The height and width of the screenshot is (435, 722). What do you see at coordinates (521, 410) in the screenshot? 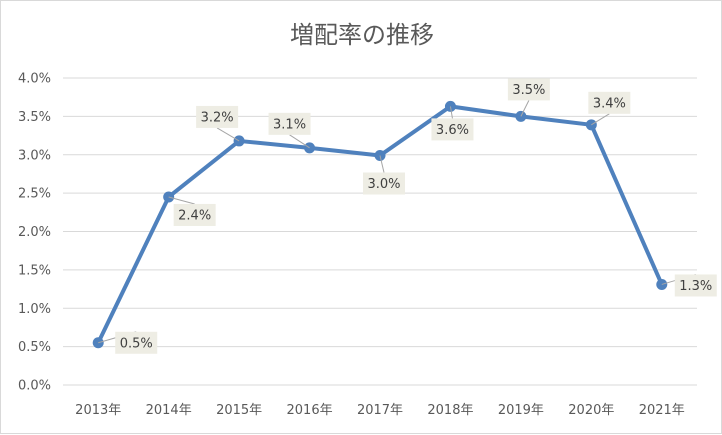
I see `x-tick-label: 2019年` at bounding box center [521, 410].